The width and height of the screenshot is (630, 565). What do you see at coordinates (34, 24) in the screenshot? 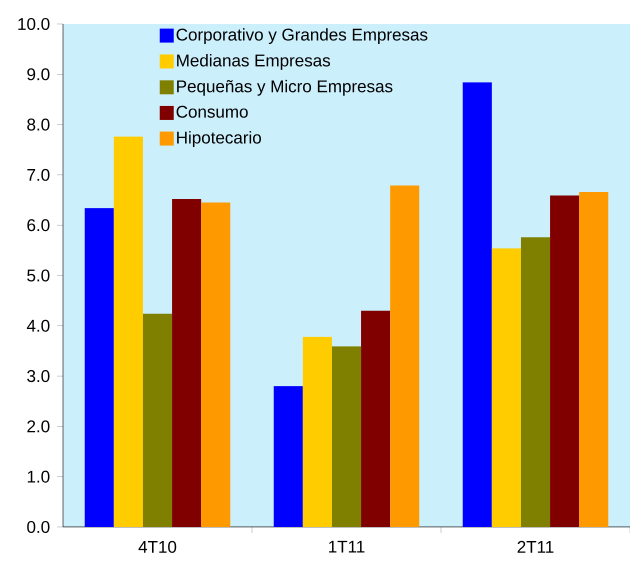
I see `y-tick-label: 10.0` at bounding box center [34, 24].